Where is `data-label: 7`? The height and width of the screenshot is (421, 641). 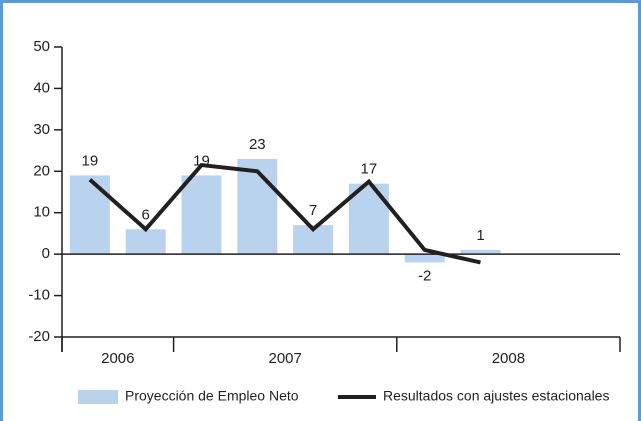 data-label: 7 is located at coordinates (313, 210).